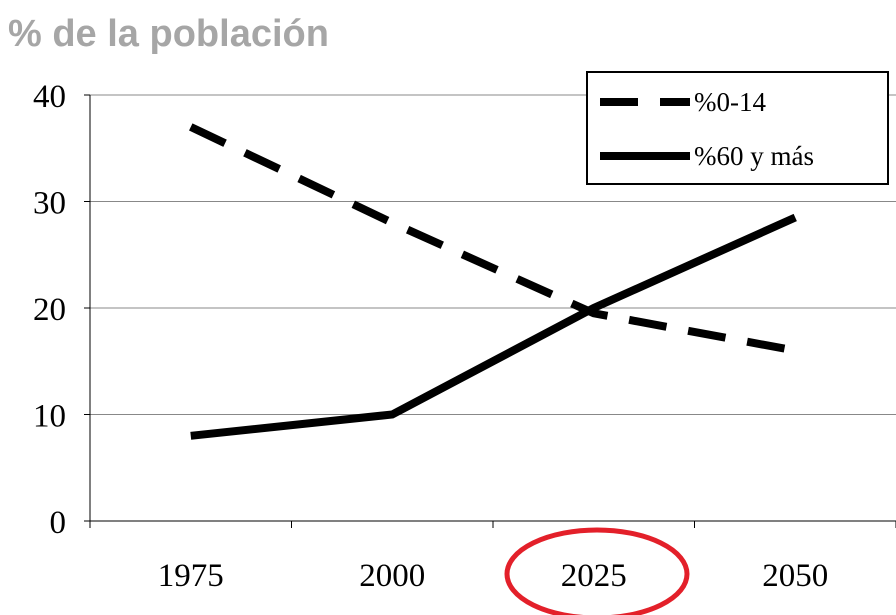 The width and height of the screenshot is (896, 615). I want to click on chart-title: % de la población, so click(168, 34).